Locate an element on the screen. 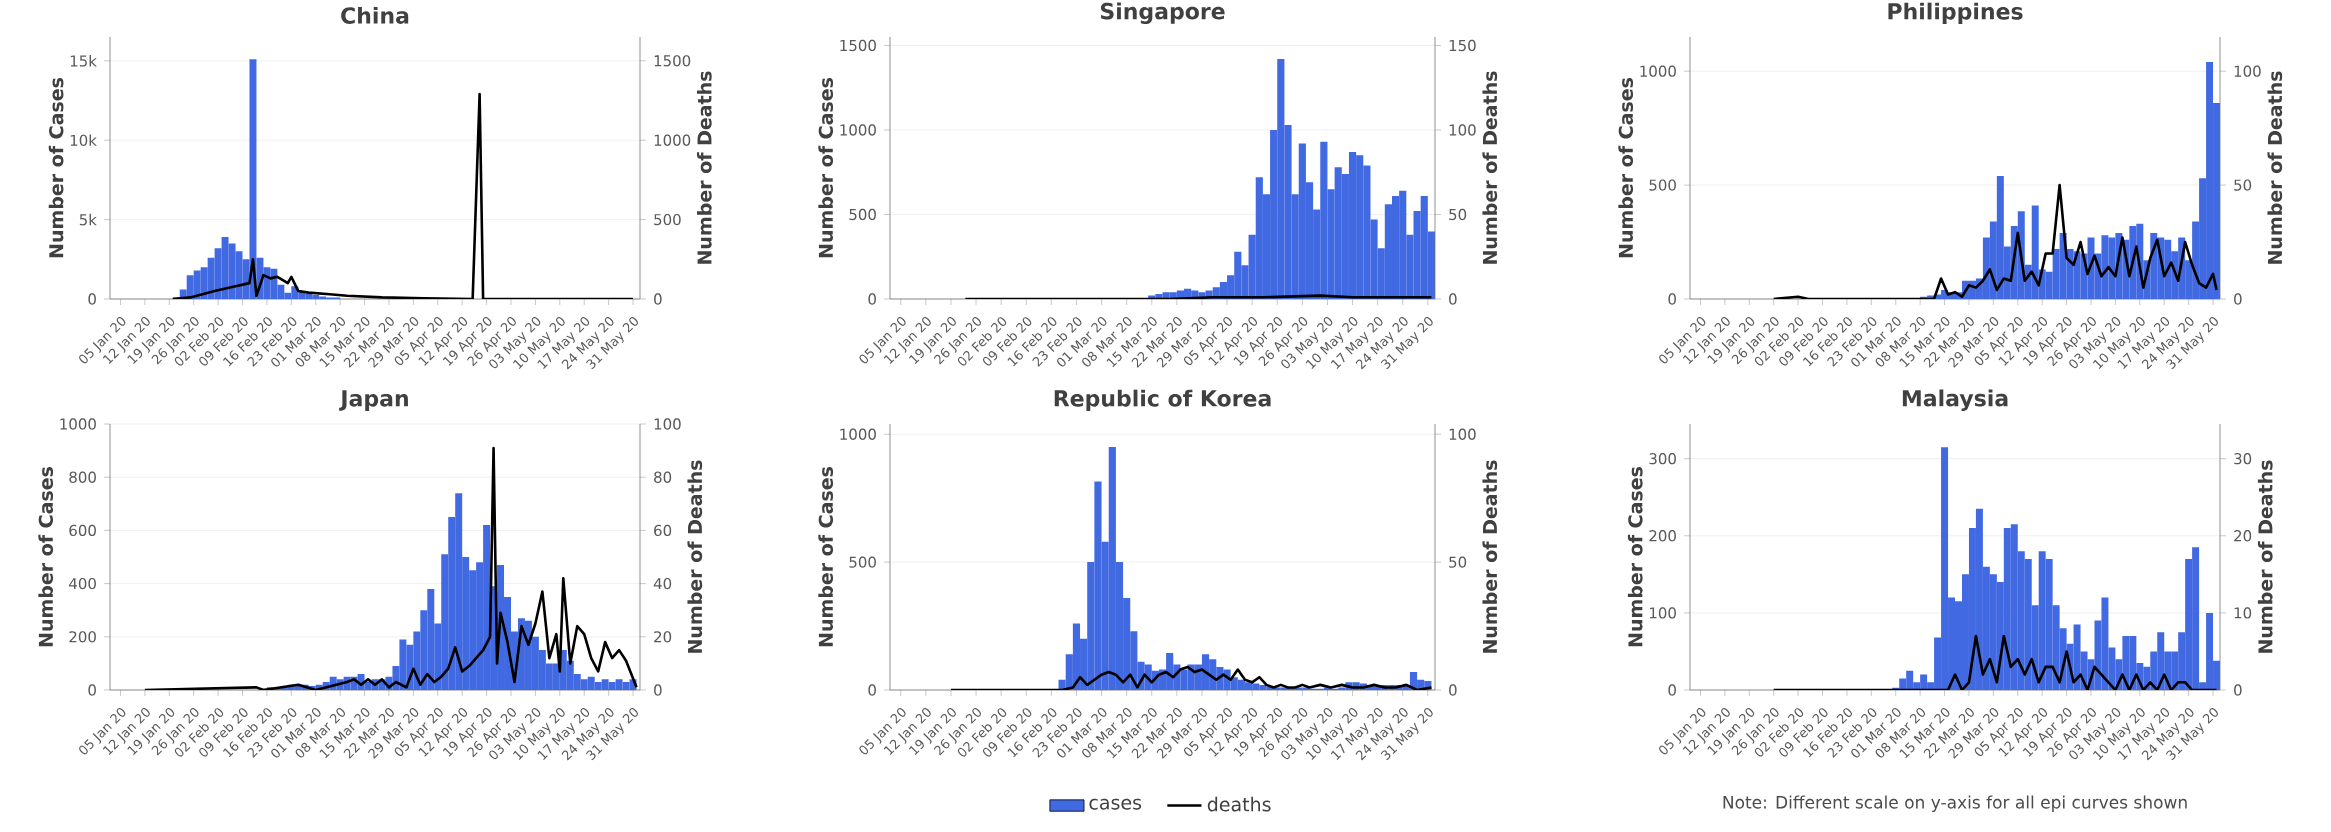  y2-tick-label: 30 is located at coordinates (2243, 459).